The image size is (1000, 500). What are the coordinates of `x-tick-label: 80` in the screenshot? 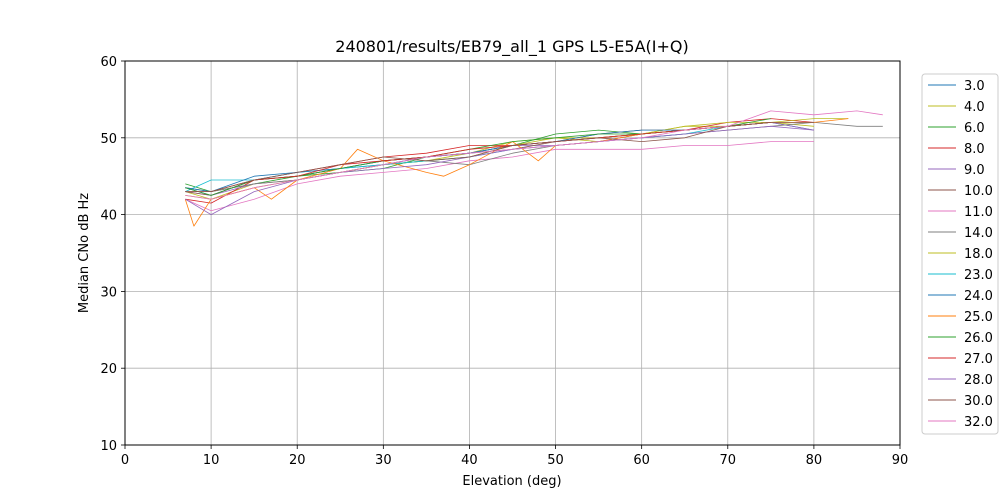 It's located at (814, 460).